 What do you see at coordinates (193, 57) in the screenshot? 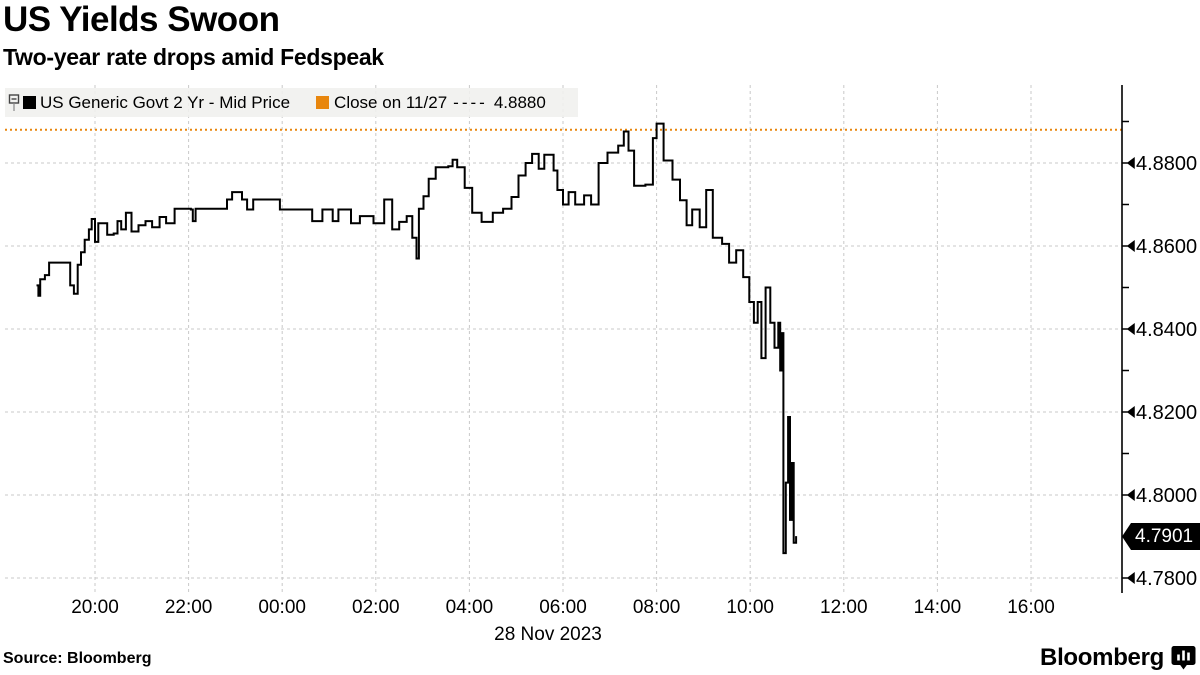
I see `page-subtitle: Two-year rate drops amid Fedspeak` at bounding box center [193, 57].